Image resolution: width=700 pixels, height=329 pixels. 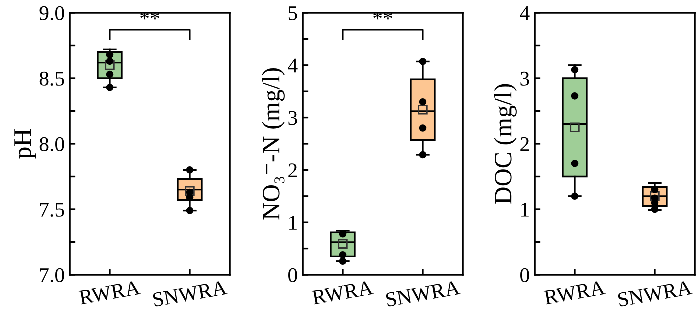 I want to click on y-axis-title: NO₃⁻-N (mg/l), so click(x=273, y=144).